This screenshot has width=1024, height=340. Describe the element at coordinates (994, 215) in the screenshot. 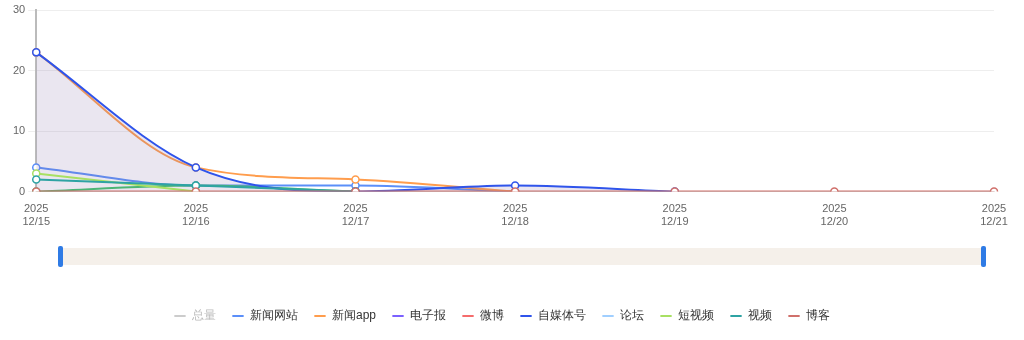

I see `x-tick-label: 2025 12/21` at that location.